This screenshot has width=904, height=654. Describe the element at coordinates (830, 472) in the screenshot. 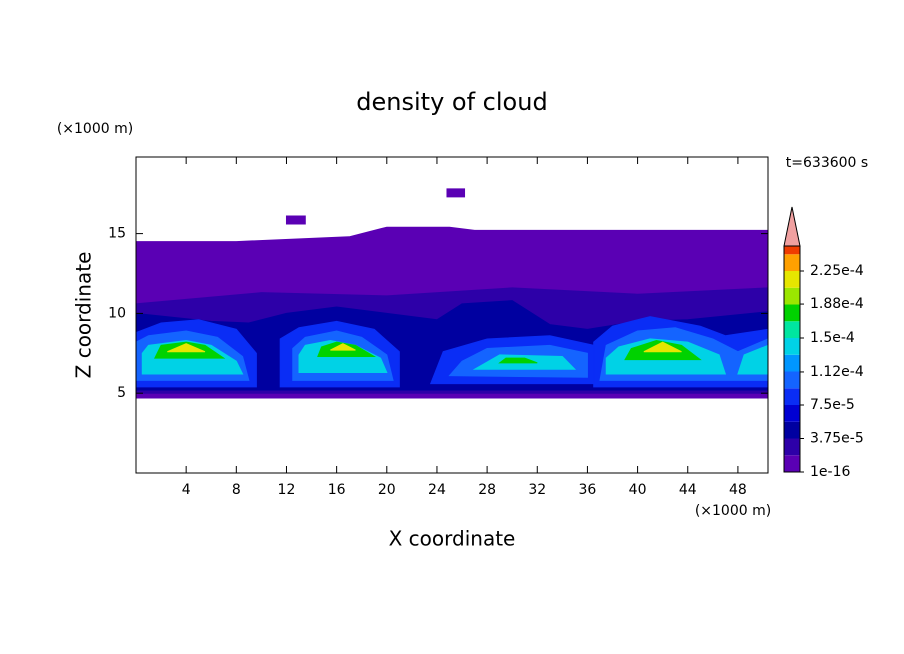

I see `colorbar-tick-label: 1e-16` at that location.